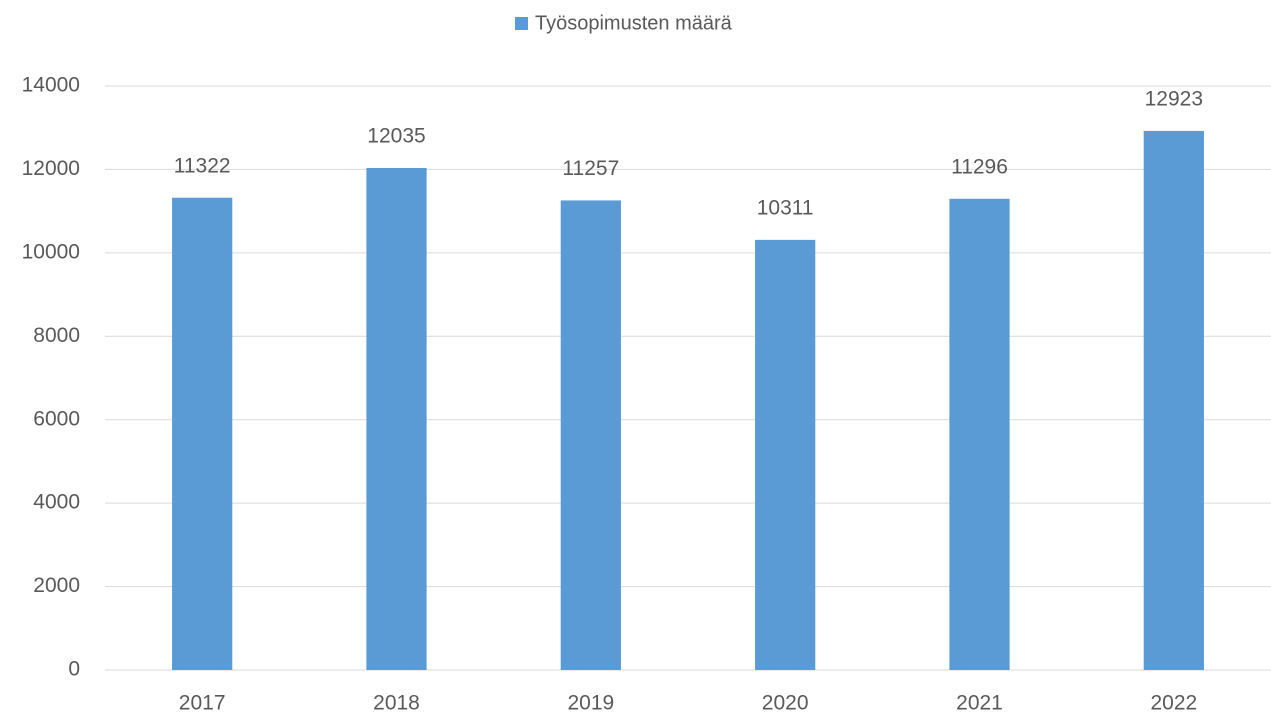 The image size is (1271, 718). I want to click on y-tick-label: 10000, so click(51, 251).